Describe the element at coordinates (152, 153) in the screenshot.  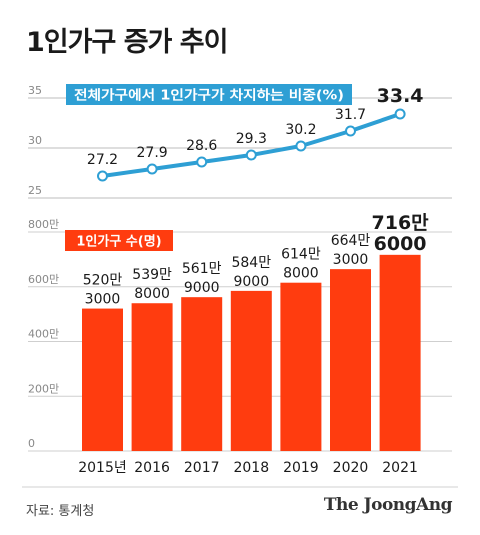
I see `line-value-label: 27.9` at that location.